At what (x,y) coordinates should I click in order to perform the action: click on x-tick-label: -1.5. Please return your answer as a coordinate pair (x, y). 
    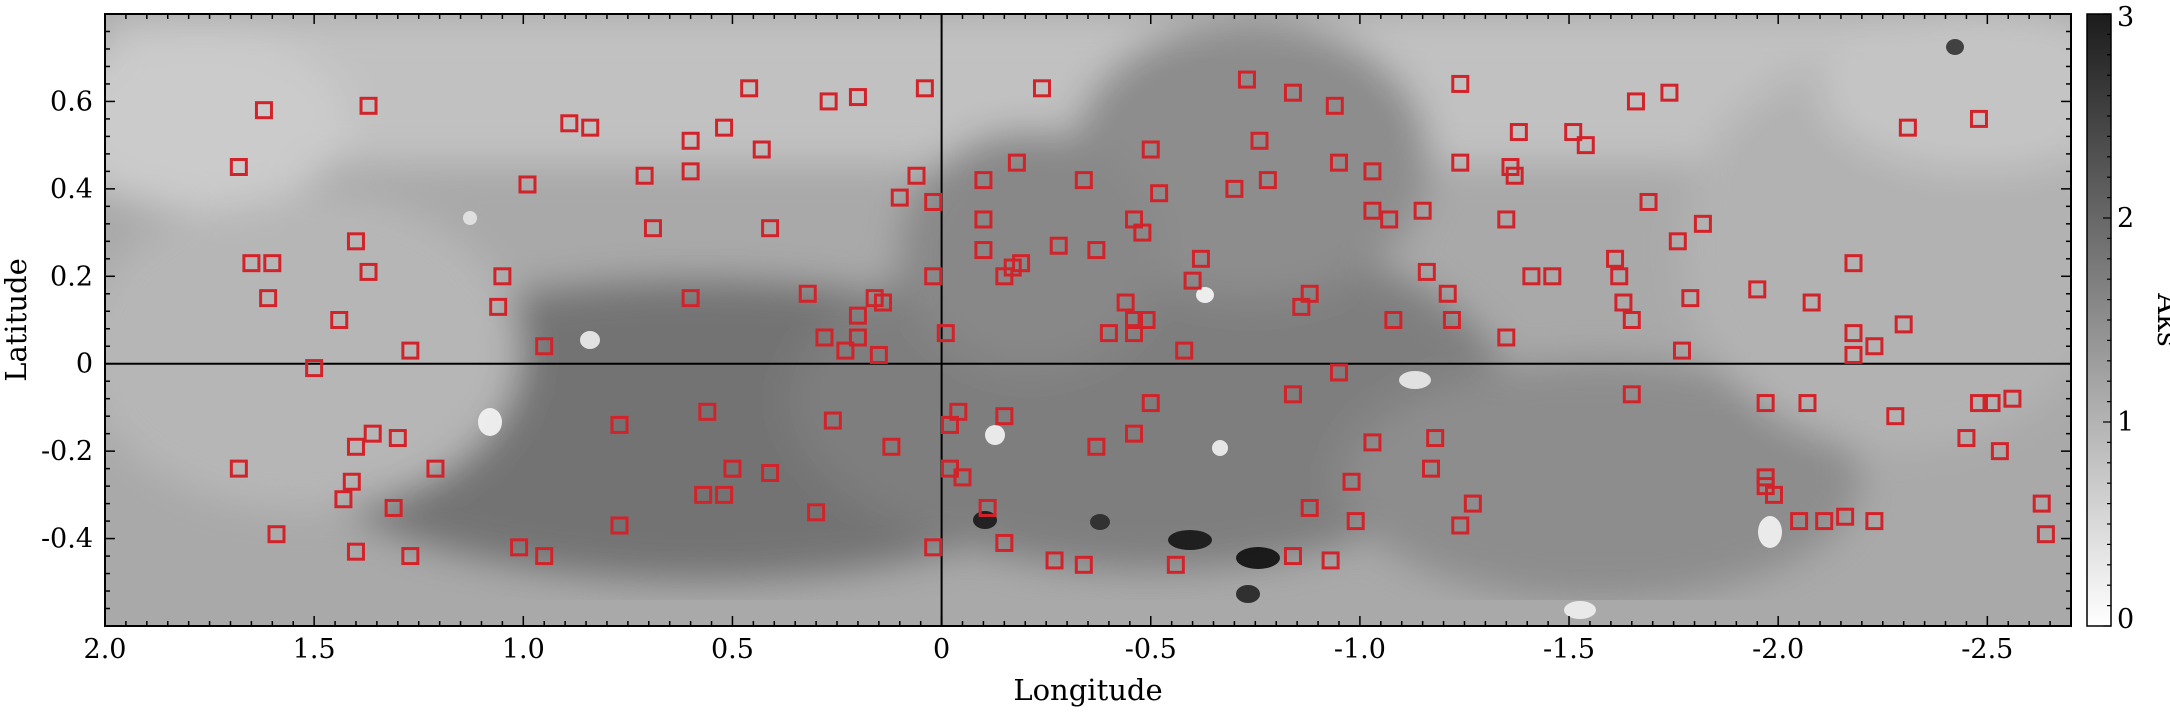
    Looking at the image, I should click on (1569, 649).